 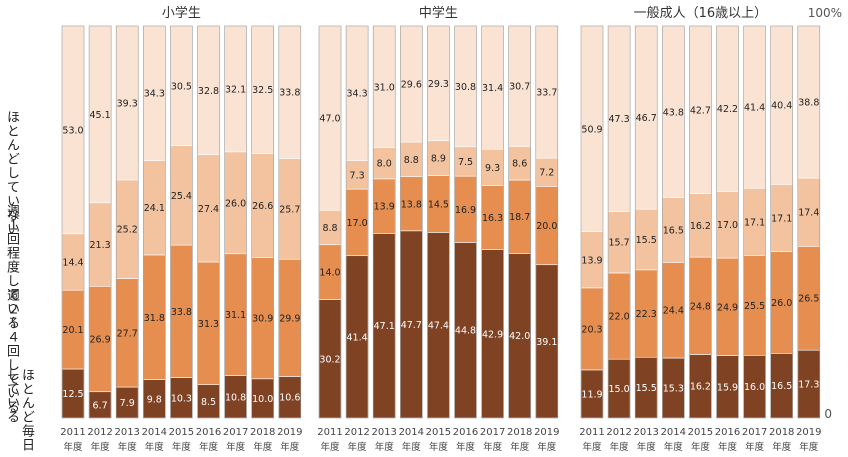 What do you see at coordinates (700, 226) in the screenshot?
I see `data-label: 16.2` at bounding box center [700, 226].